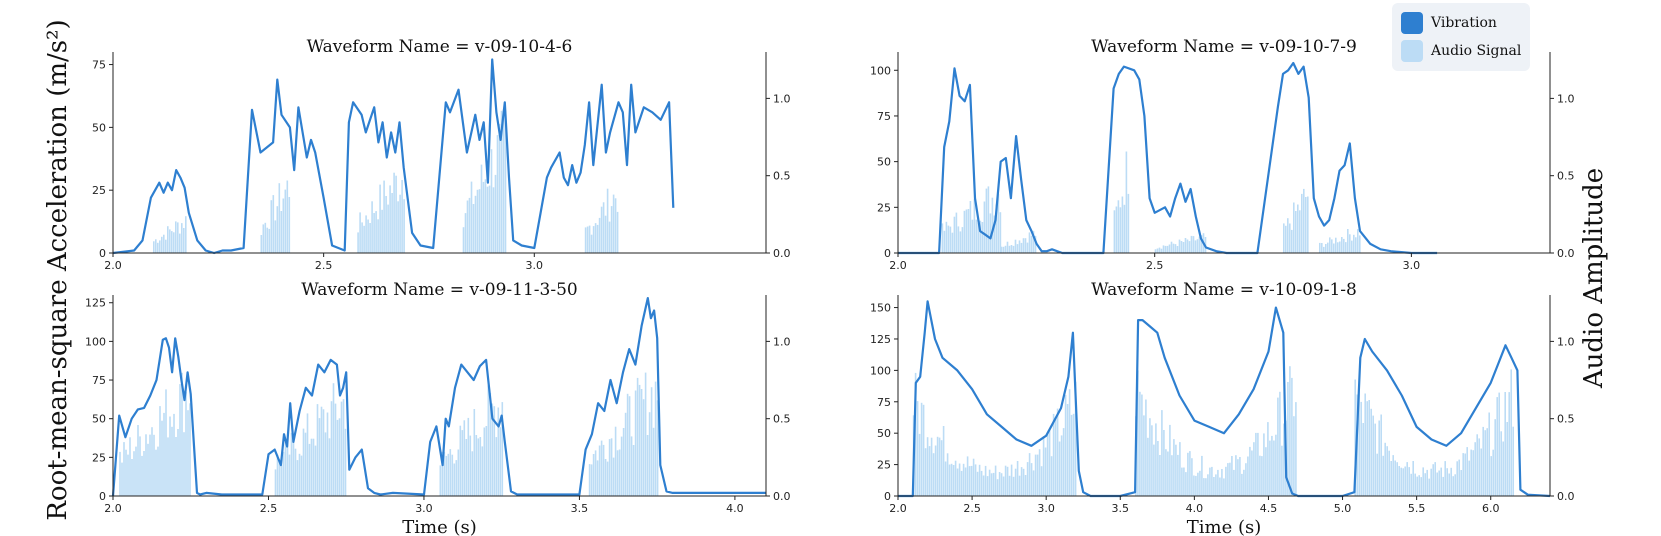  What do you see at coordinates (880, 339) in the screenshot?
I see `y-tick-label: 125` at bounding box center [880, 339].